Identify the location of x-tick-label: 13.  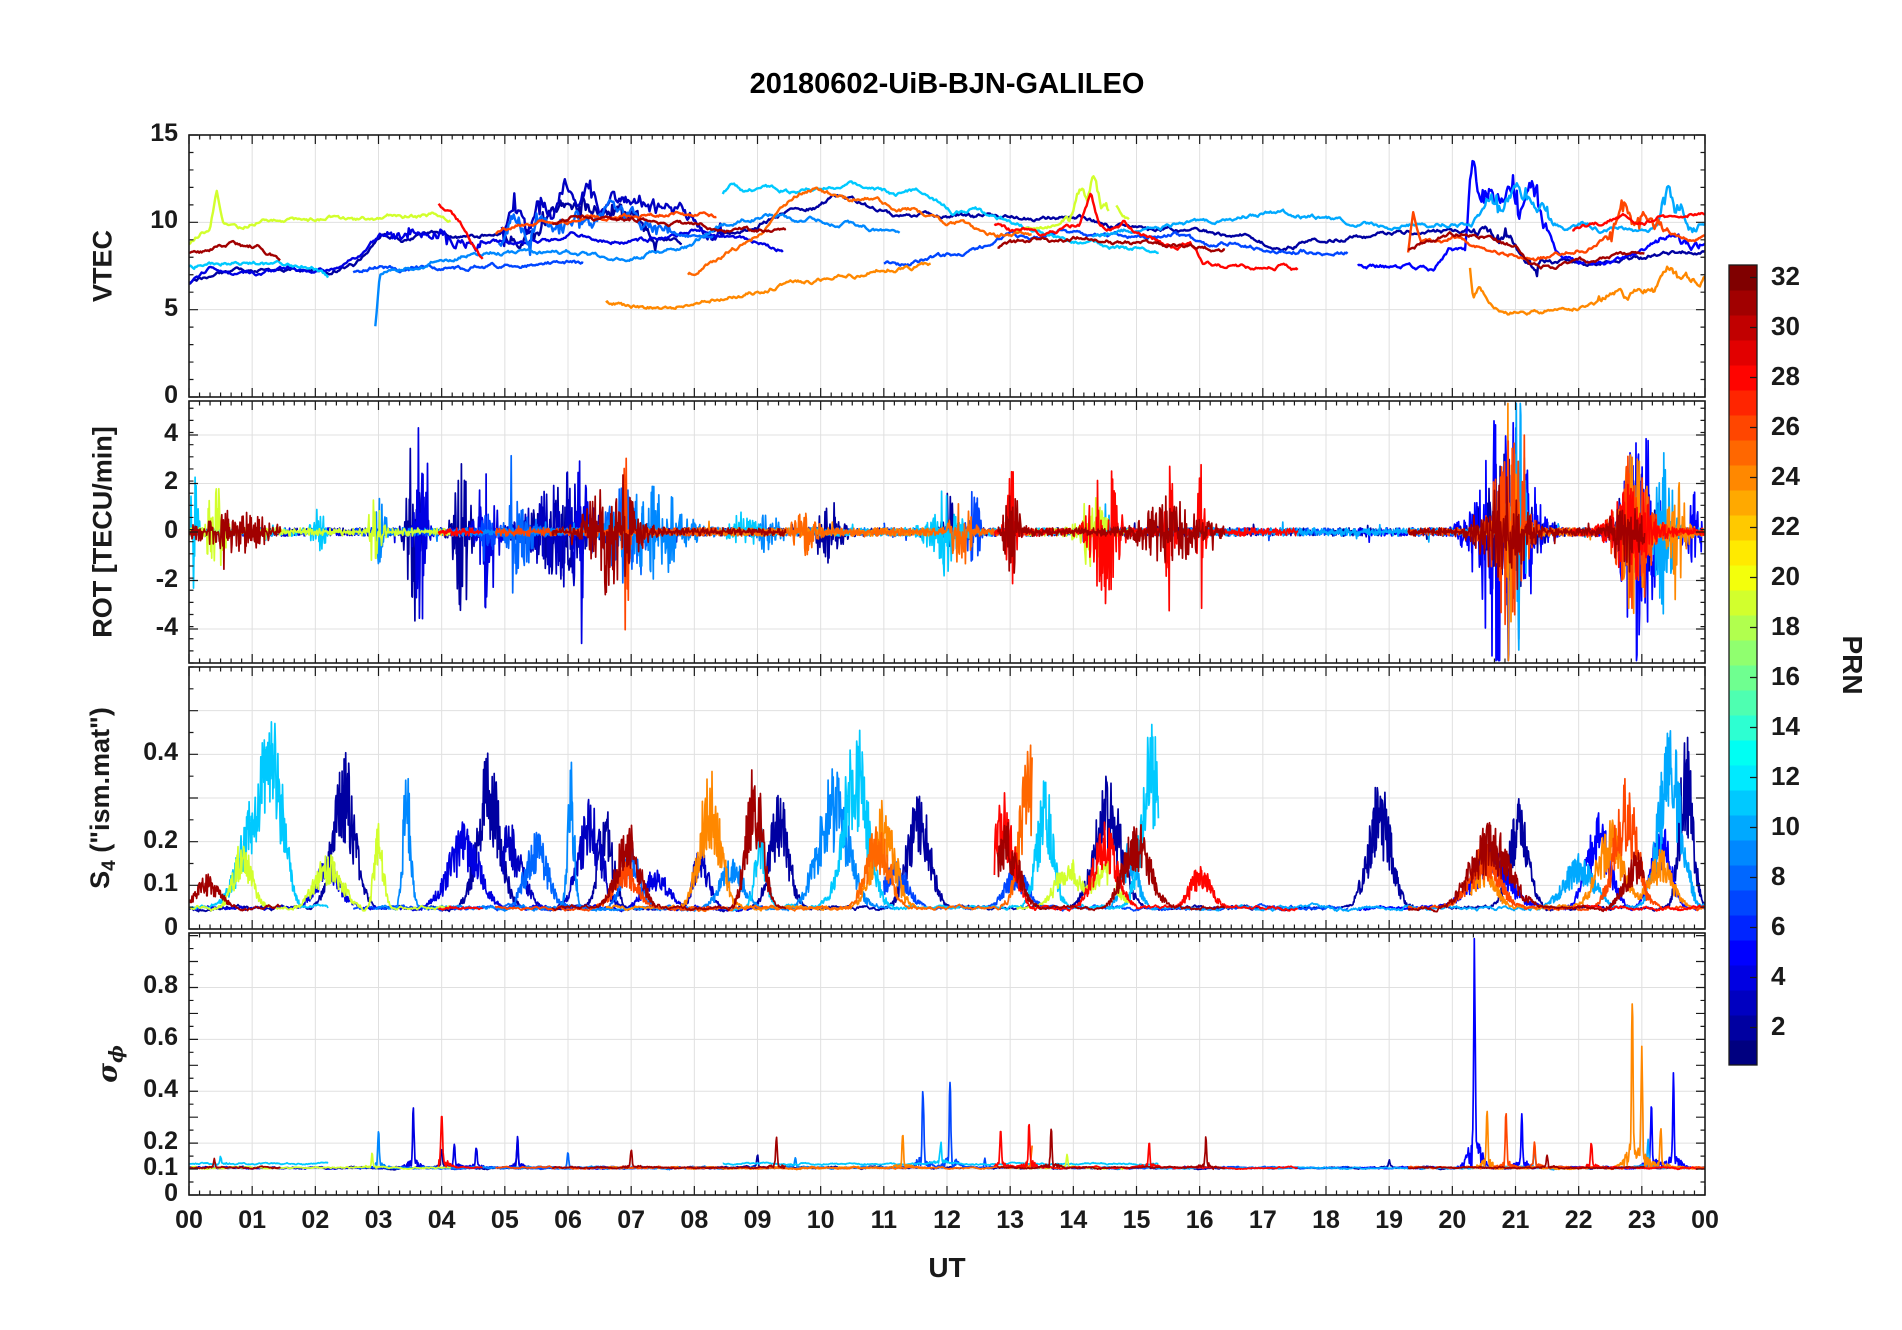
(1010, 1220).